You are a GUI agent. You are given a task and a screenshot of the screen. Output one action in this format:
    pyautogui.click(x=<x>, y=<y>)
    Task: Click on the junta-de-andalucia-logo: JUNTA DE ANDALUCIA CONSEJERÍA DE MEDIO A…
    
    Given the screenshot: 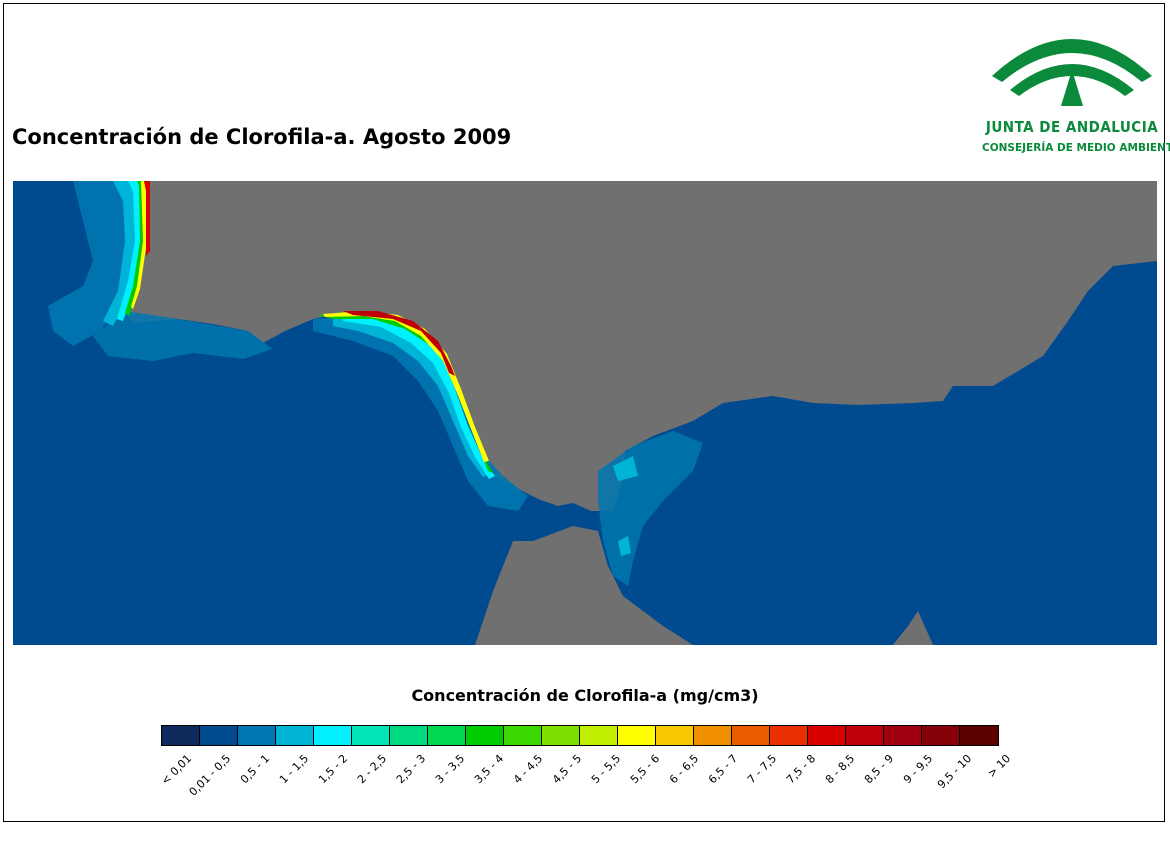 What is the action you would take?
    pyautogui.click(x=1076, y=89)
    